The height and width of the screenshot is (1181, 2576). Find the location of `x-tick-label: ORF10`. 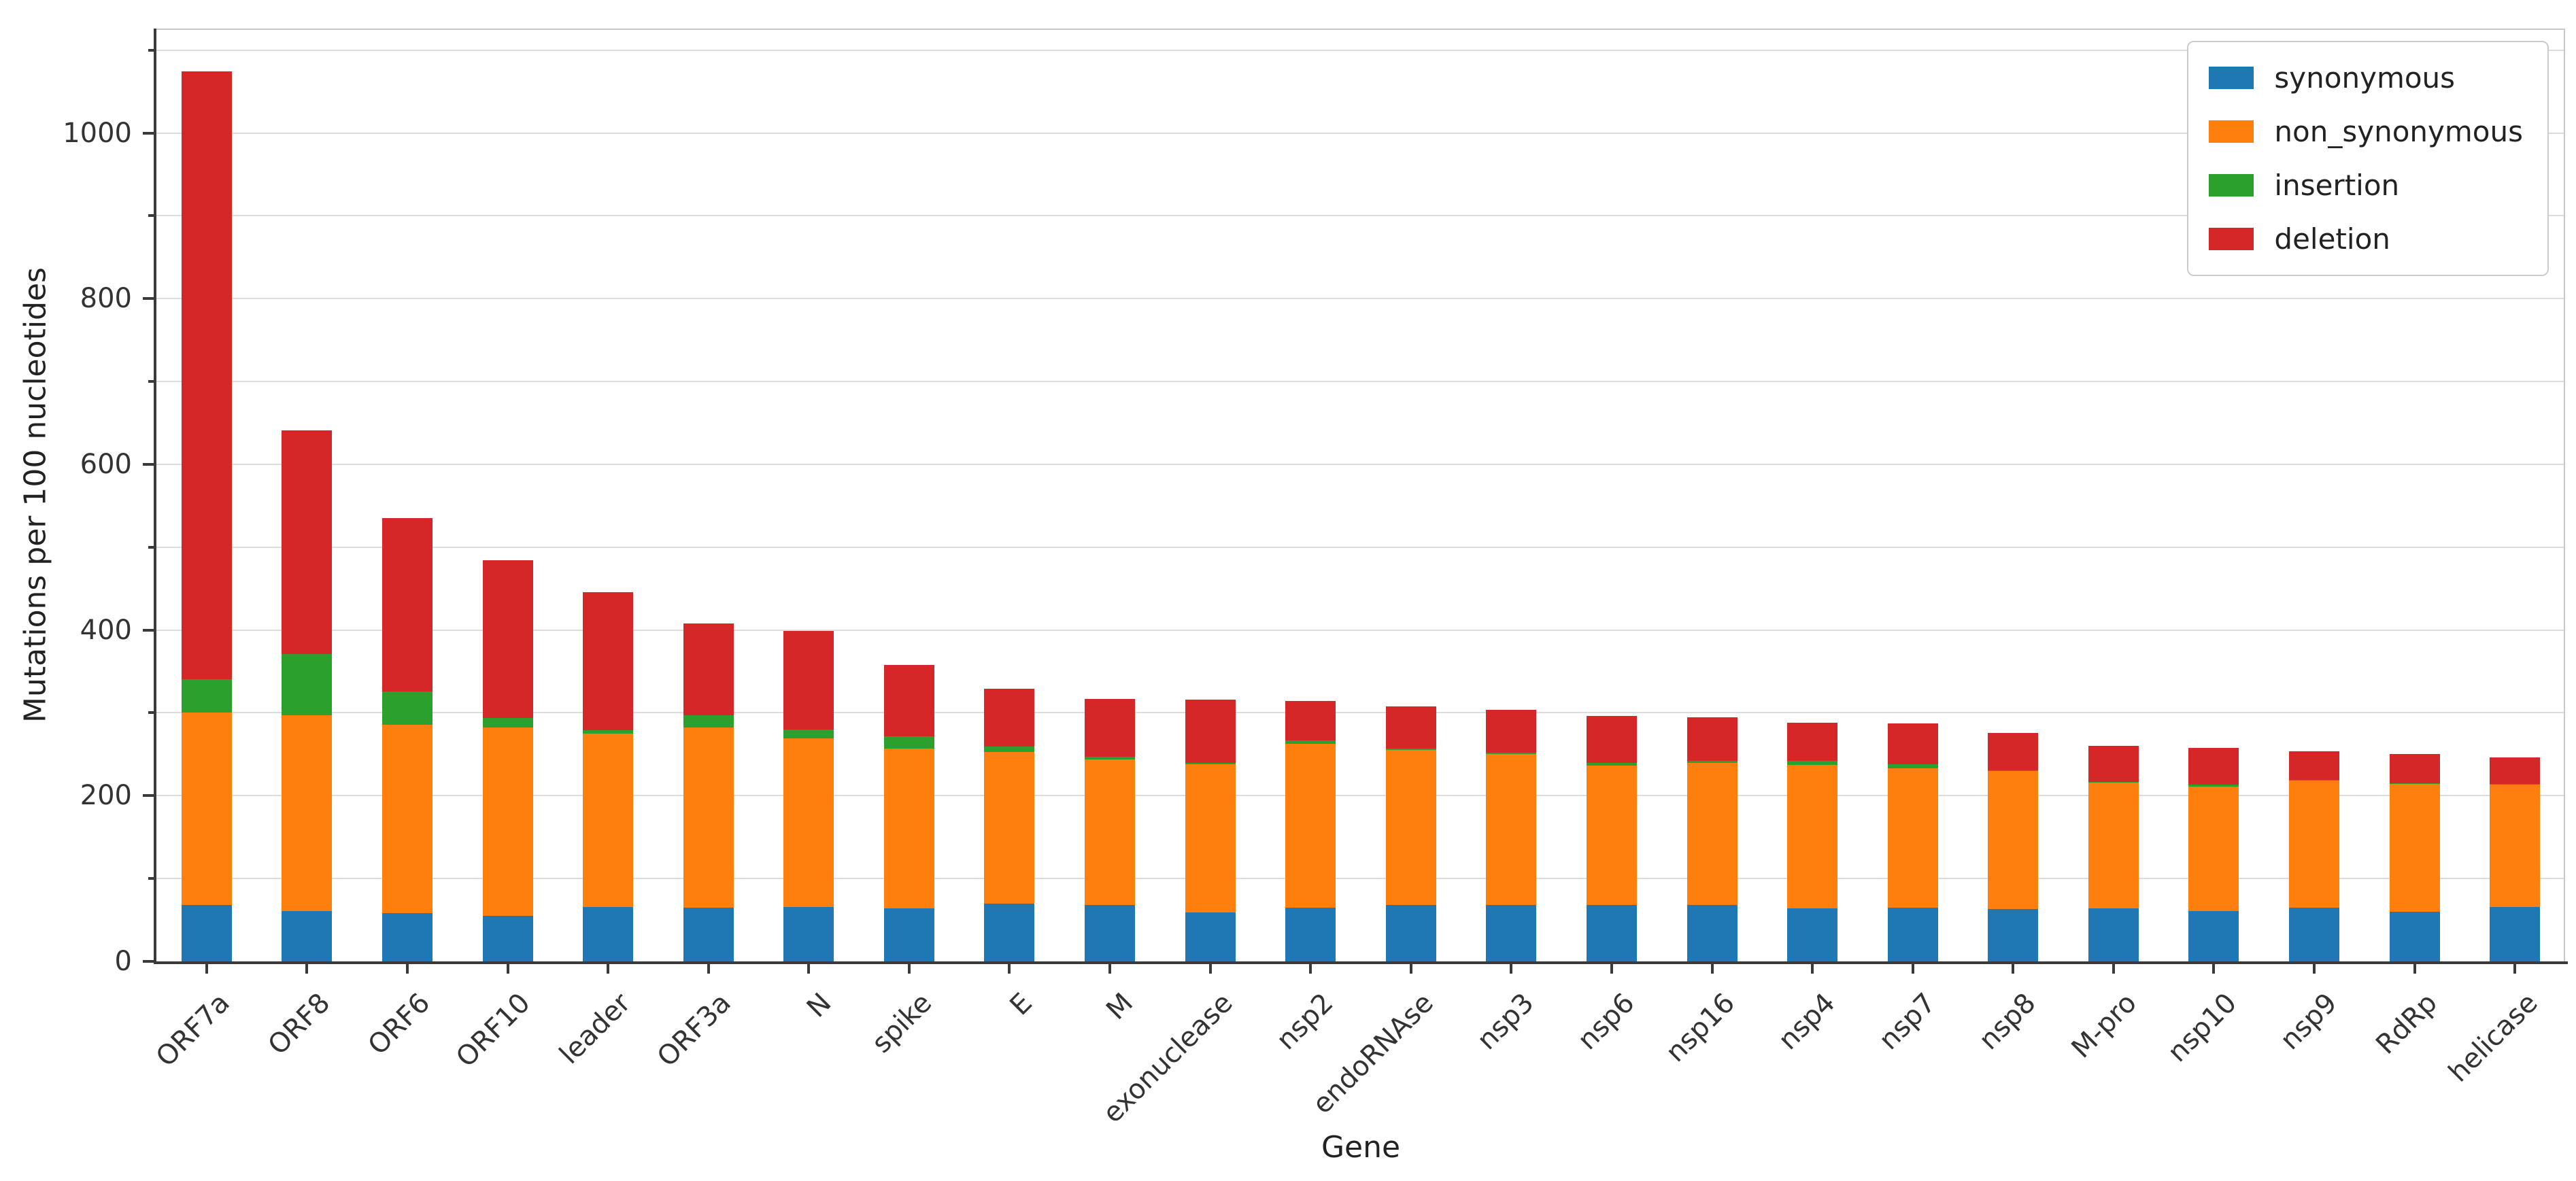

x-tick-label: ORF10 is located at coordinates (493, 1030).